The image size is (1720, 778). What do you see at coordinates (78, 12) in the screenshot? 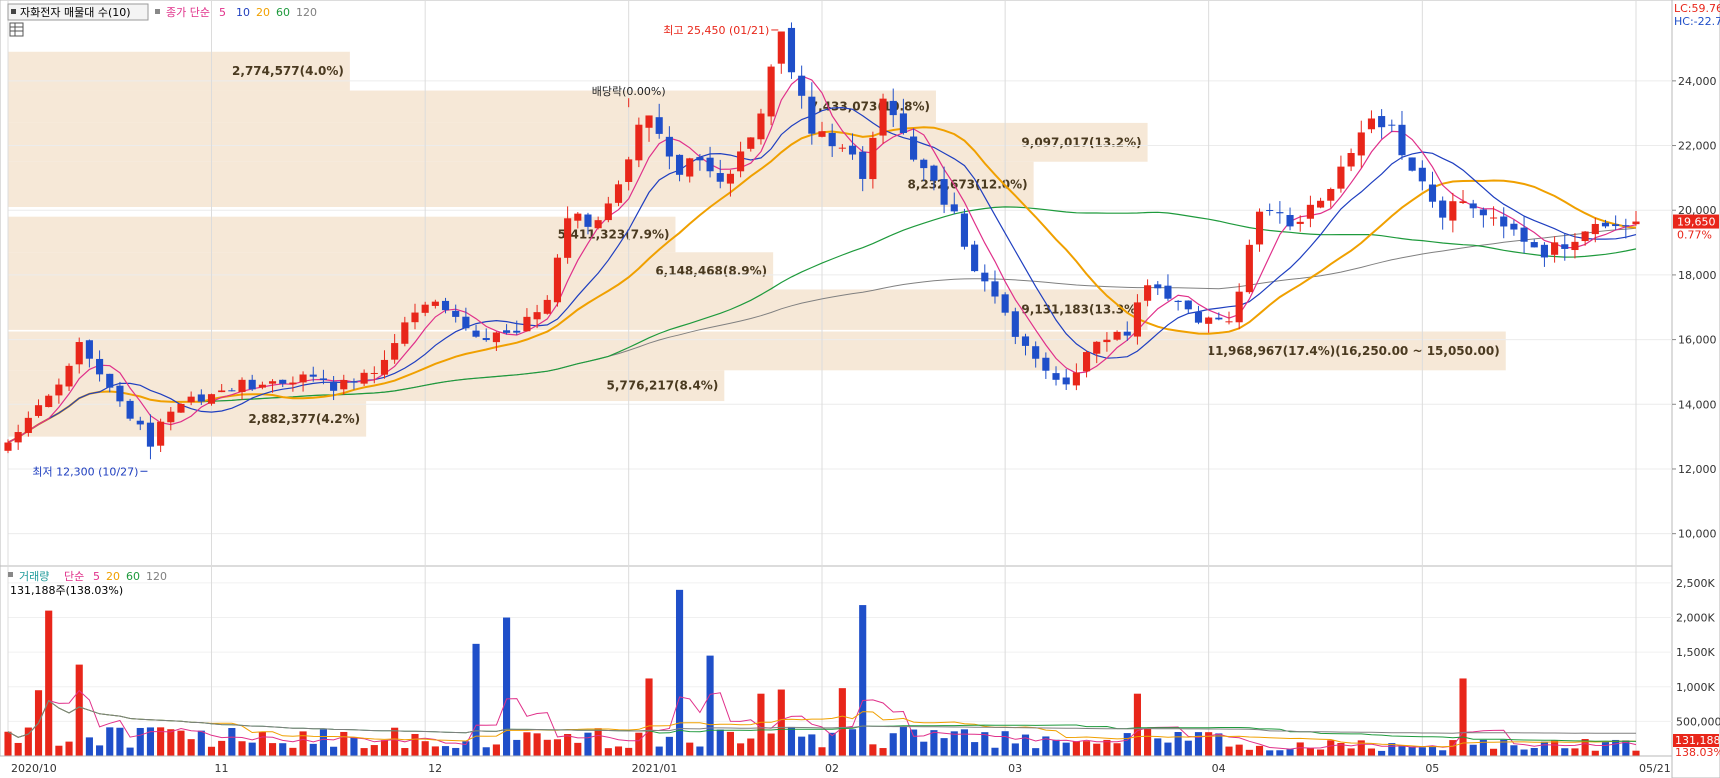
I see `price-title-box` at bounding box center [78, 12].